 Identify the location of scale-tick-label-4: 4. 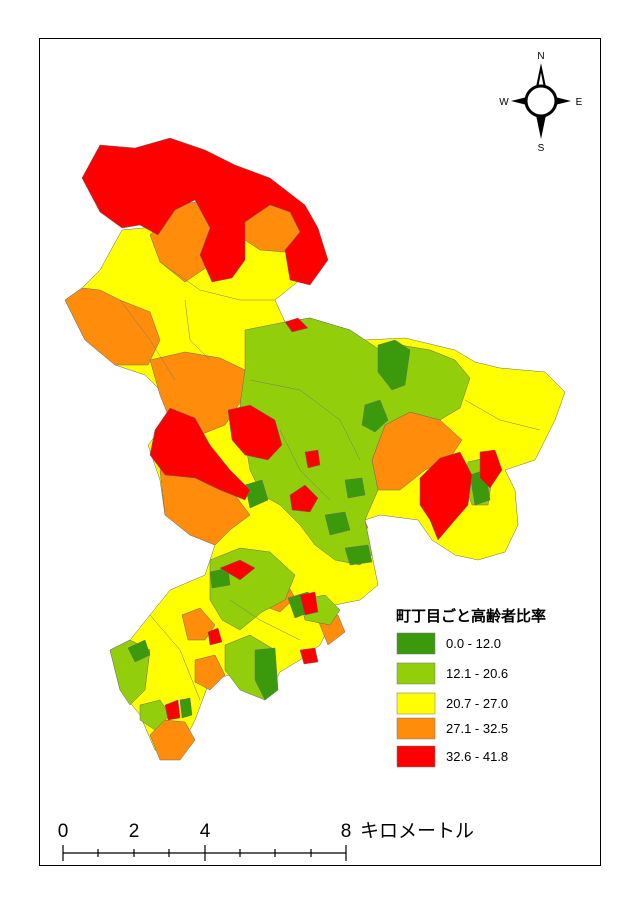
(205, 831).